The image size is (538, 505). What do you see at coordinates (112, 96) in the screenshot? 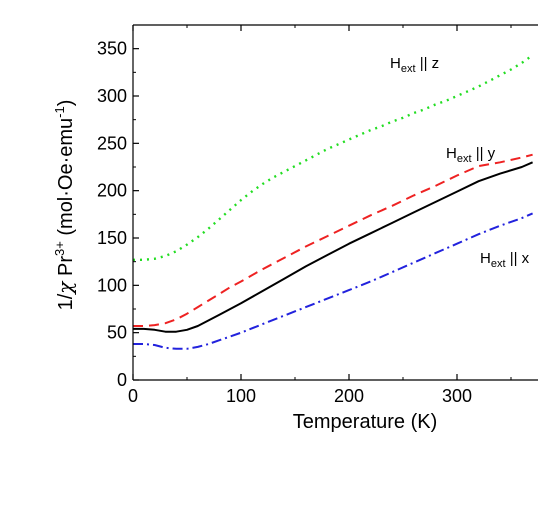
I see `y-tick-label: 300` at bounding box center [112, 96].